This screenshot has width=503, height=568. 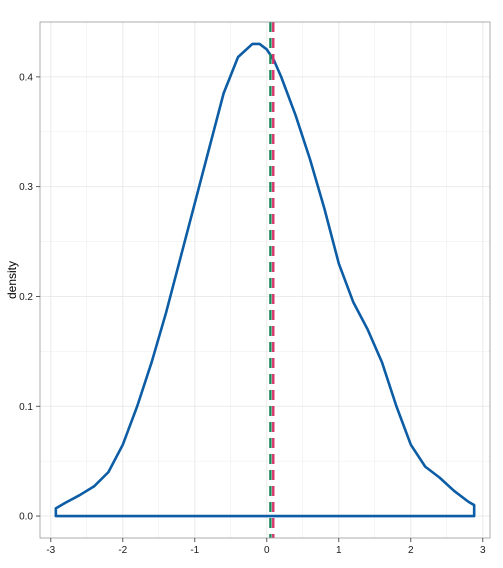 What do you see at coordinates (194, 550) in the screenshot?
I see `x-tick-label: -1` at bounding box center [194, 550].